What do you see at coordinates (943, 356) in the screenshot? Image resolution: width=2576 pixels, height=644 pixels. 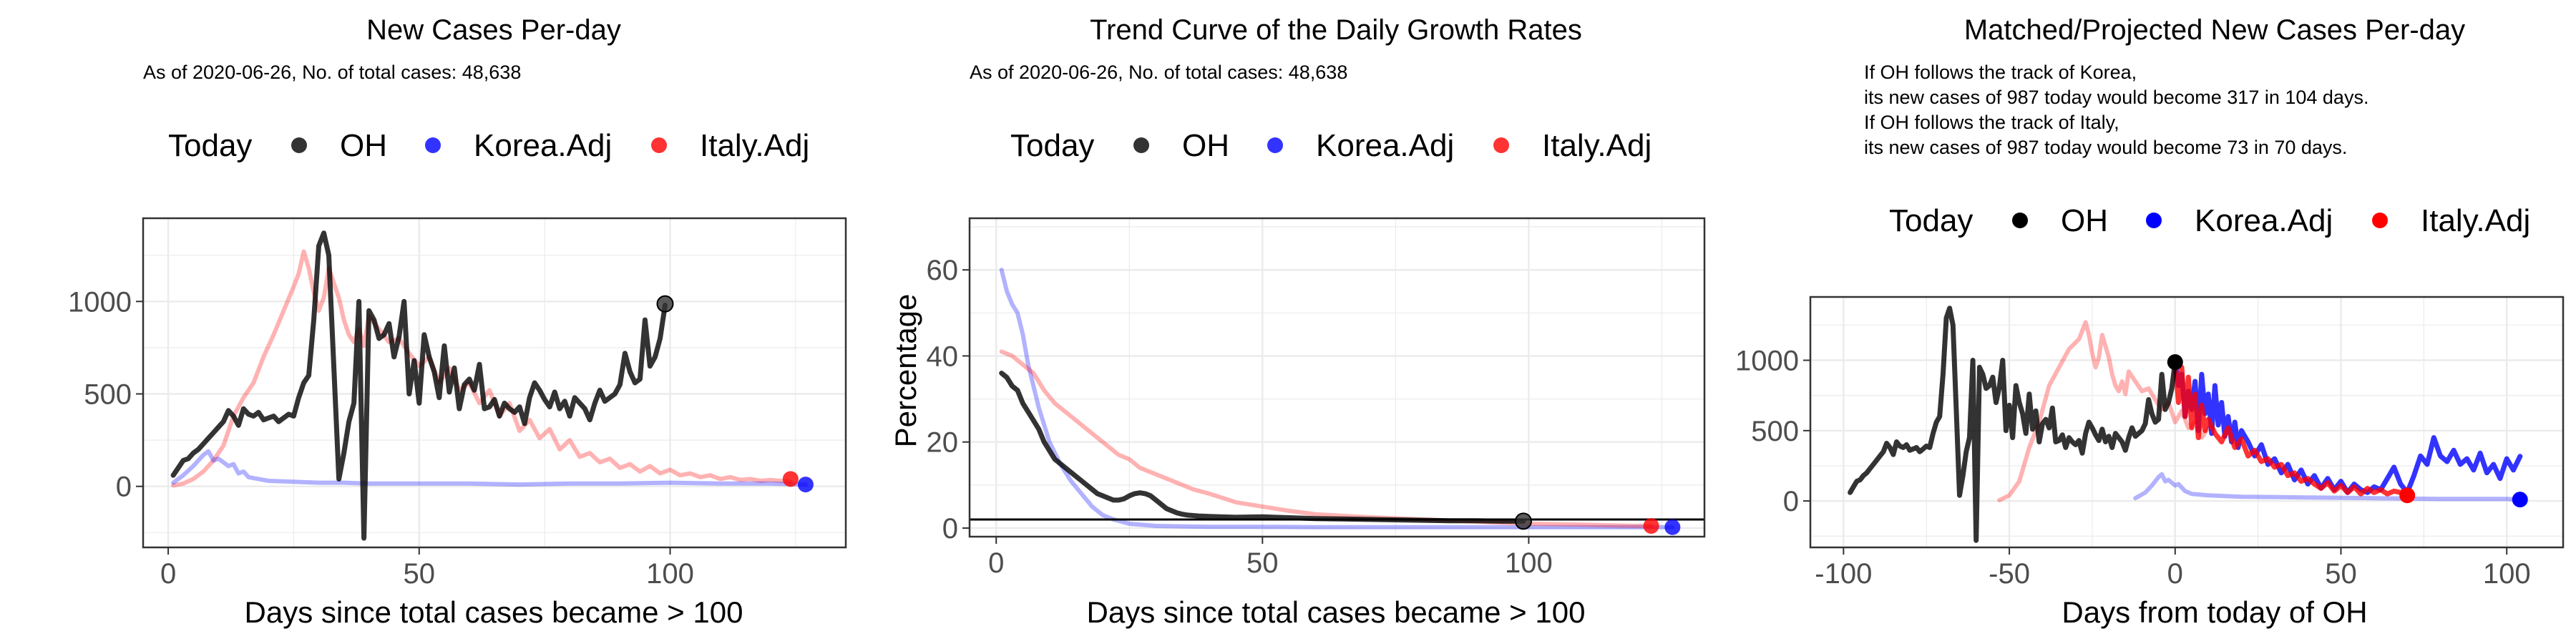 I see `y-tick-label: 40` at bounding box center [943, 356].